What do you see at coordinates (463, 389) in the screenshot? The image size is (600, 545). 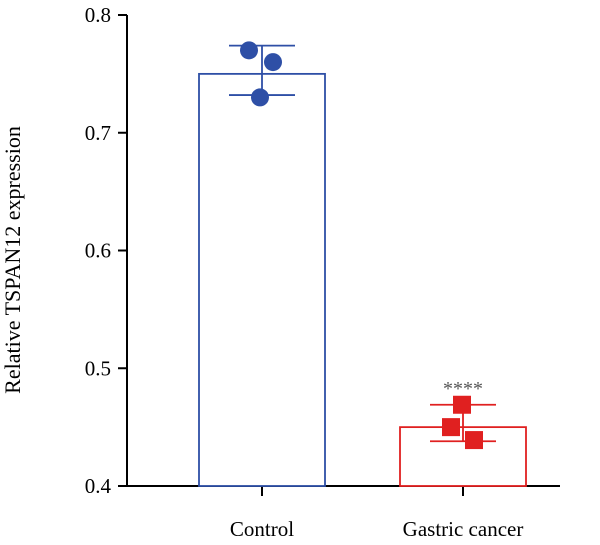 I see `significance-label-1: ****` at bounding box center [463, 389].